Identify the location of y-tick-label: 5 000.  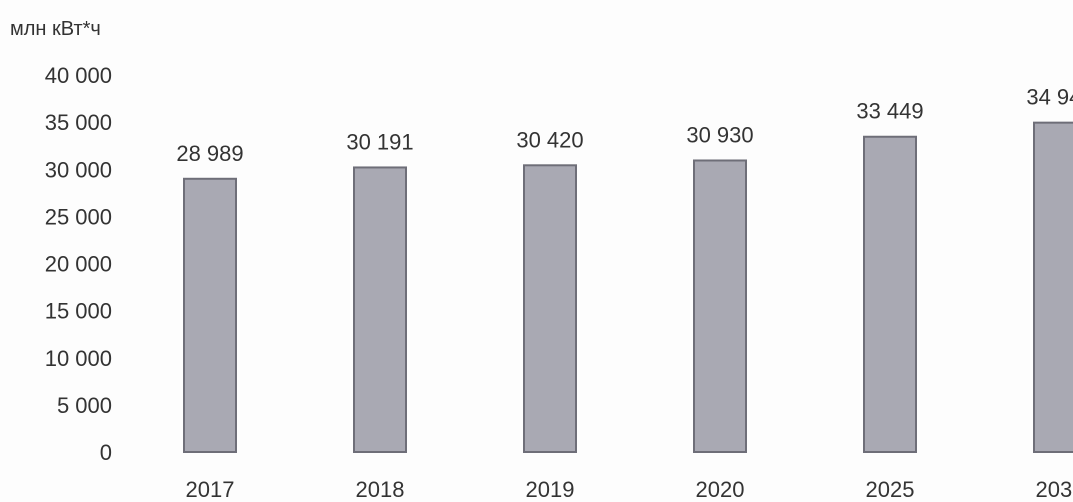
(84, 405).